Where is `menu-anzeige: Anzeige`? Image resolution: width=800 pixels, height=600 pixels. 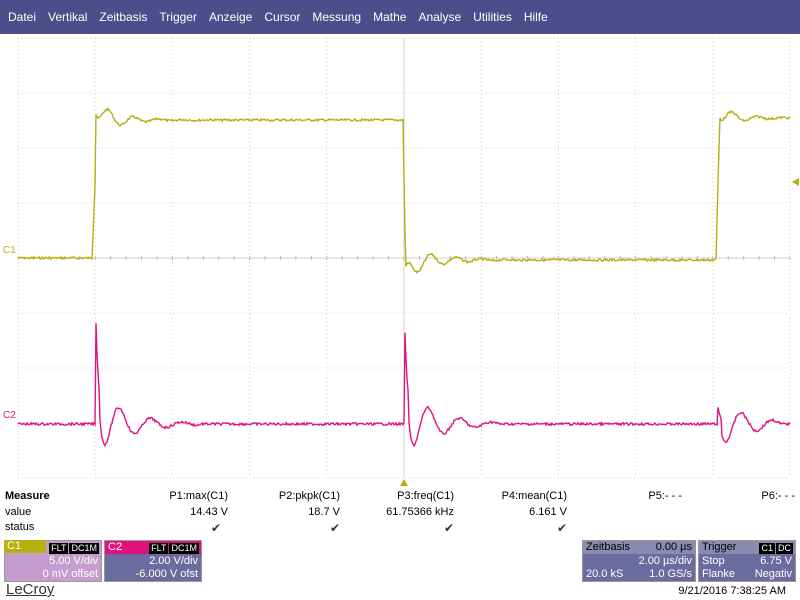
menu-anzeige: Anzeige is located at coordinates (230, 17).